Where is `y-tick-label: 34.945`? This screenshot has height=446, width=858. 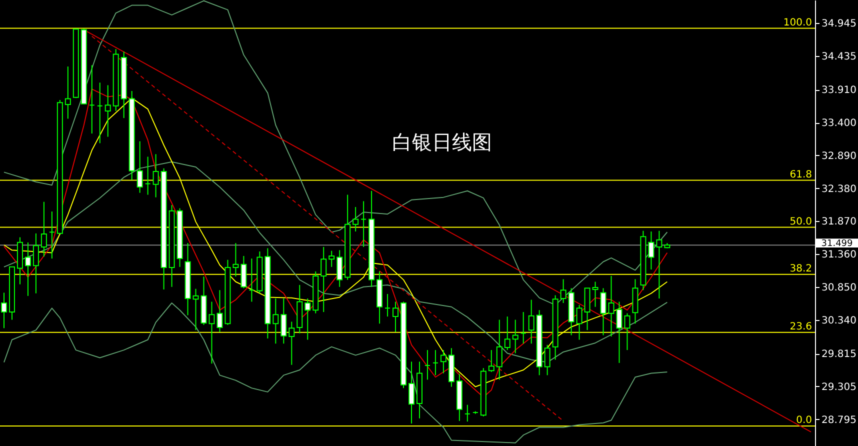 y-tick-label: 34.945 is located at coordinates (839, 24).